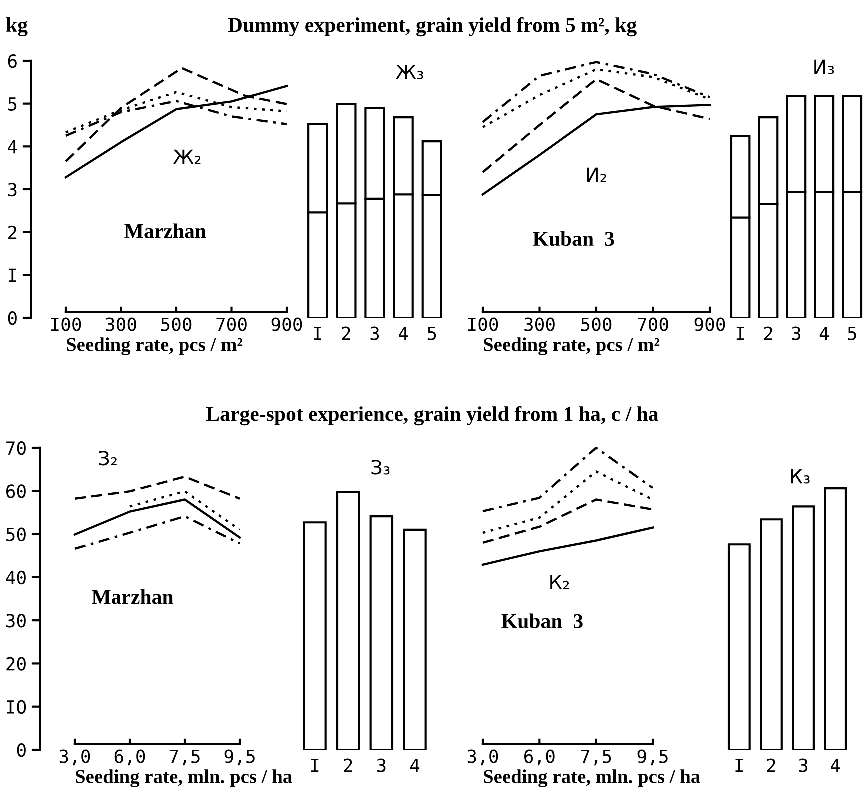 The height and width of the screenshot is (806, 865). What do you see at coordinates (800, 476) in the screenshot?
I see `annotation: К₃` at bounding box center [800, 476].